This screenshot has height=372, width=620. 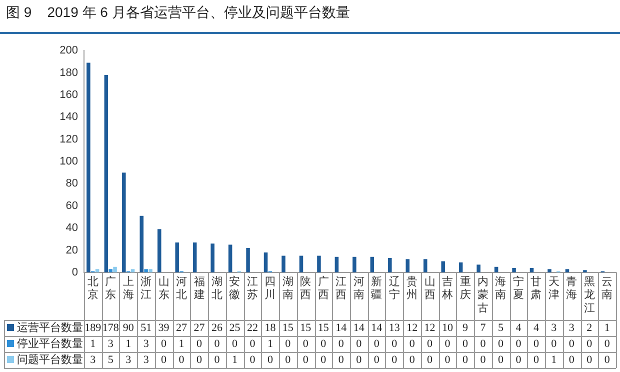 What do you see at coordinates (465, 328) in the screenshot?
I see `data-label: 9` at bounding box center [465, 328].